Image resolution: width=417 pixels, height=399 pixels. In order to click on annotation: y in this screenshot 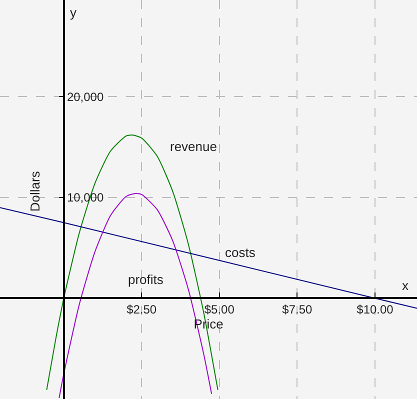, I will do `click(73, 12)`.